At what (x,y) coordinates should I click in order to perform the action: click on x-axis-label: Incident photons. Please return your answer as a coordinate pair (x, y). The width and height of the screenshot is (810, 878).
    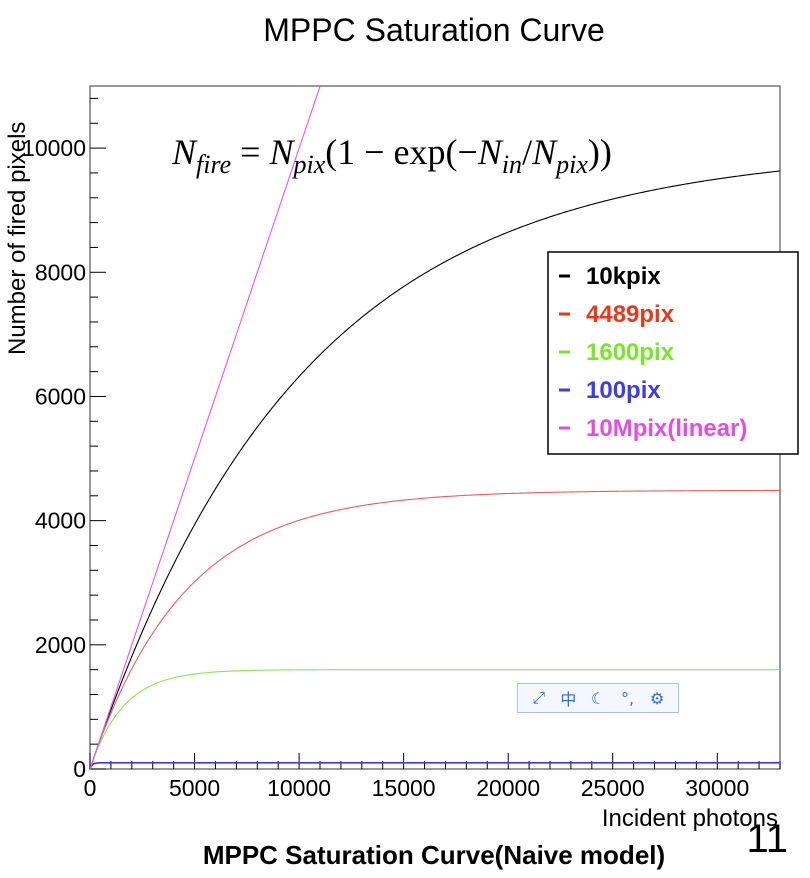
    Looking at the image, I should click on (690, 818).